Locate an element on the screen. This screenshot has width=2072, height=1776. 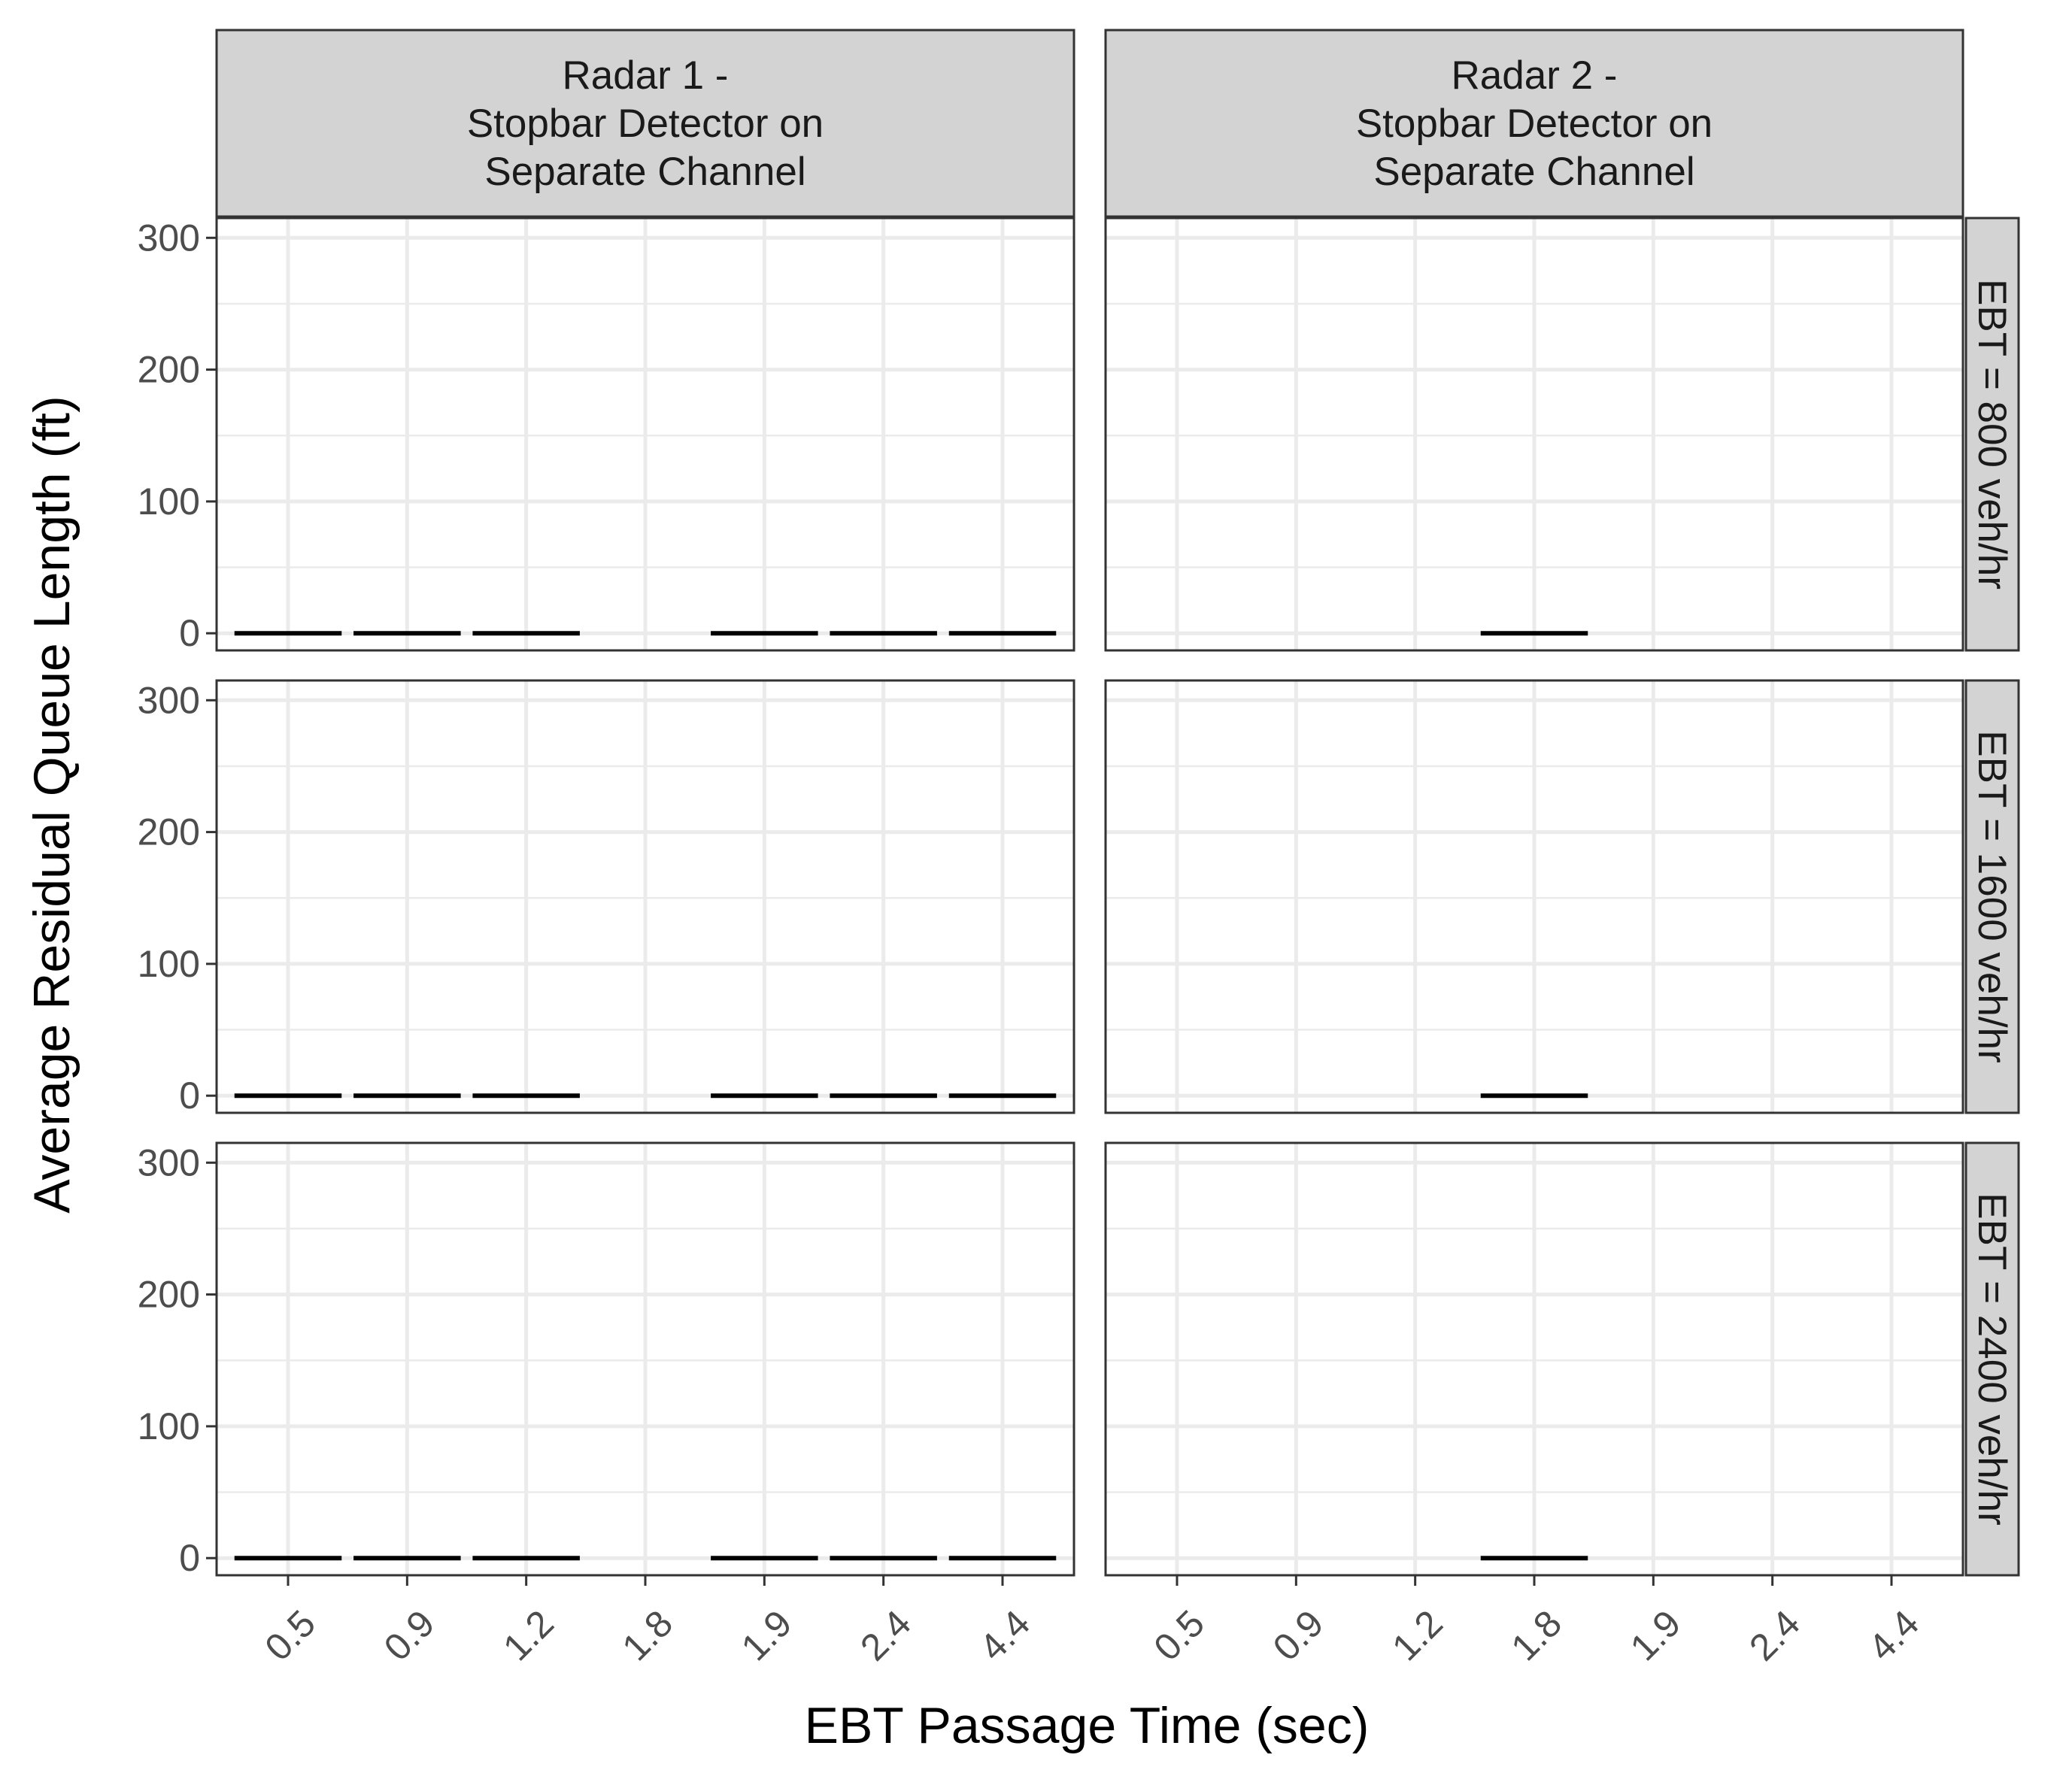
strip-label-line: Radar 2 - is located at coordinates (1535, 76).